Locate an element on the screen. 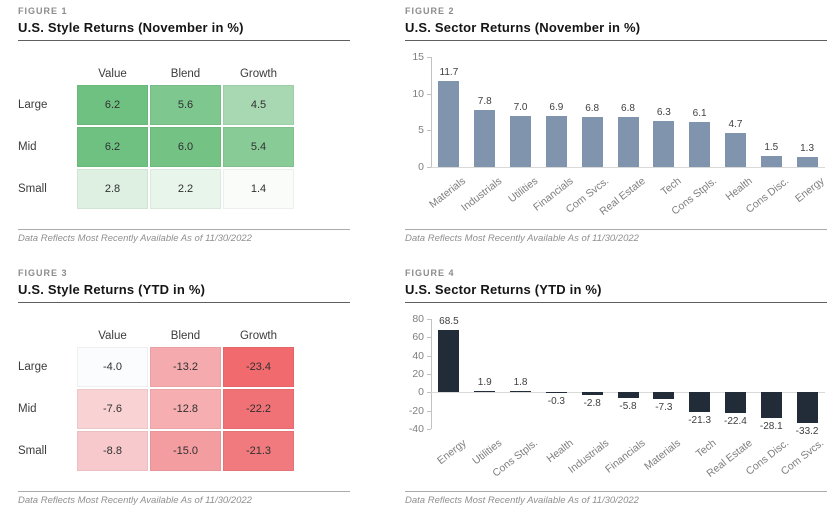 The image size is (840, 512). x-axis-label-materials: Materials is located at coordinates (663, 455).